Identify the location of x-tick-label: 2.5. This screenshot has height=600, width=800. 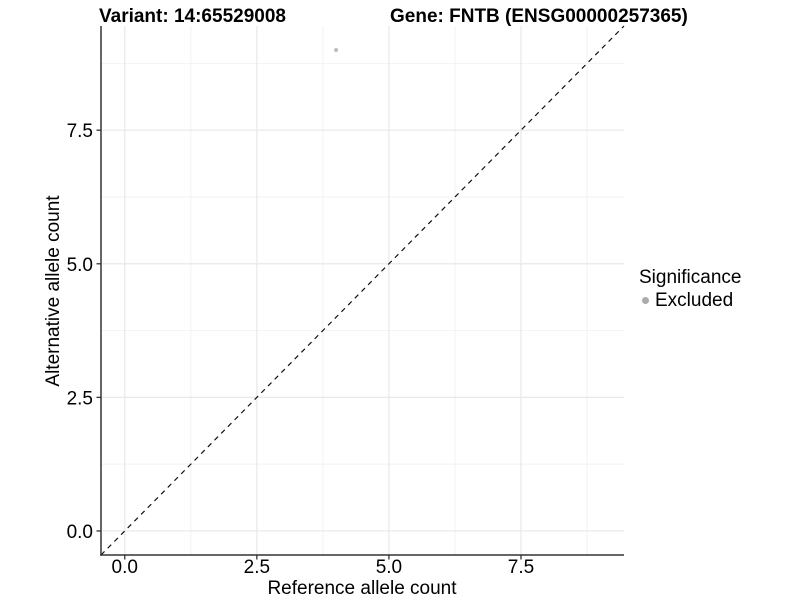
(257, 567).